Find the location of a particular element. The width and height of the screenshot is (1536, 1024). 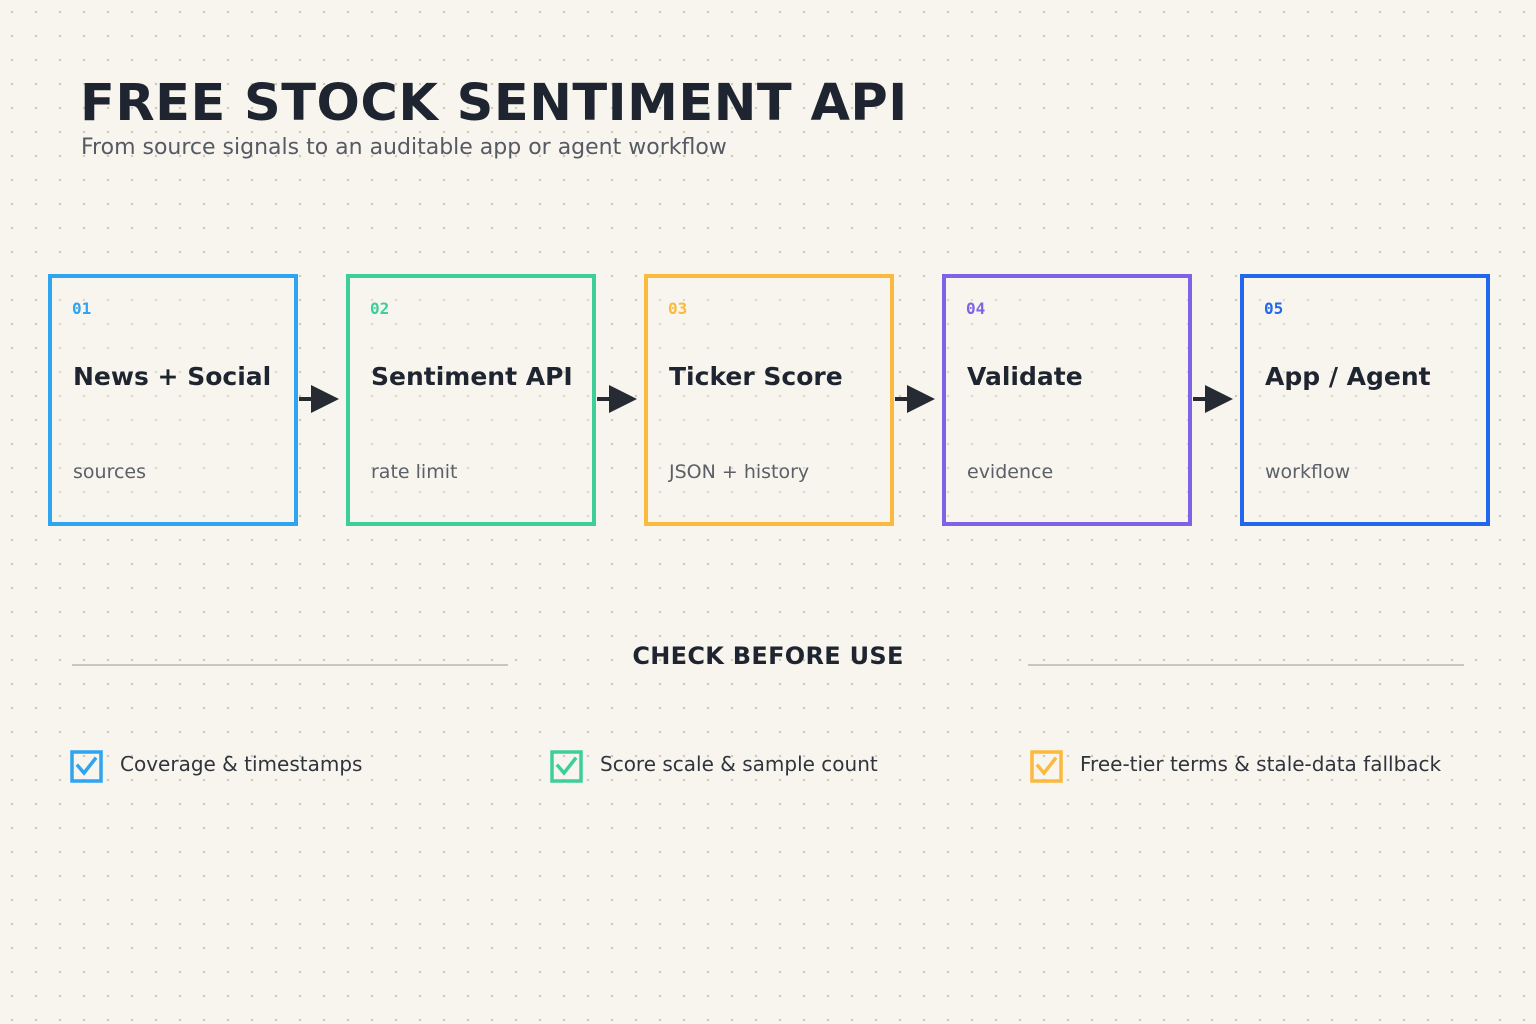

step-title: Sentiment API is located at coordinates (472, 376).